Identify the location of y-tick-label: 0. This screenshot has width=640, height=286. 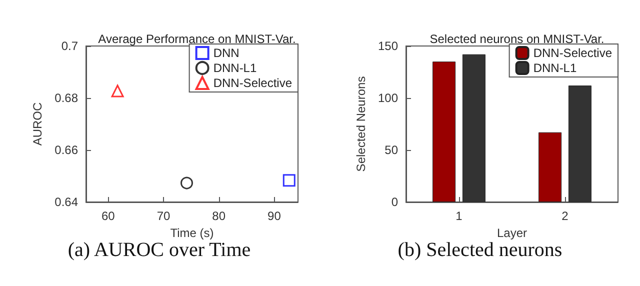
(394, 202).